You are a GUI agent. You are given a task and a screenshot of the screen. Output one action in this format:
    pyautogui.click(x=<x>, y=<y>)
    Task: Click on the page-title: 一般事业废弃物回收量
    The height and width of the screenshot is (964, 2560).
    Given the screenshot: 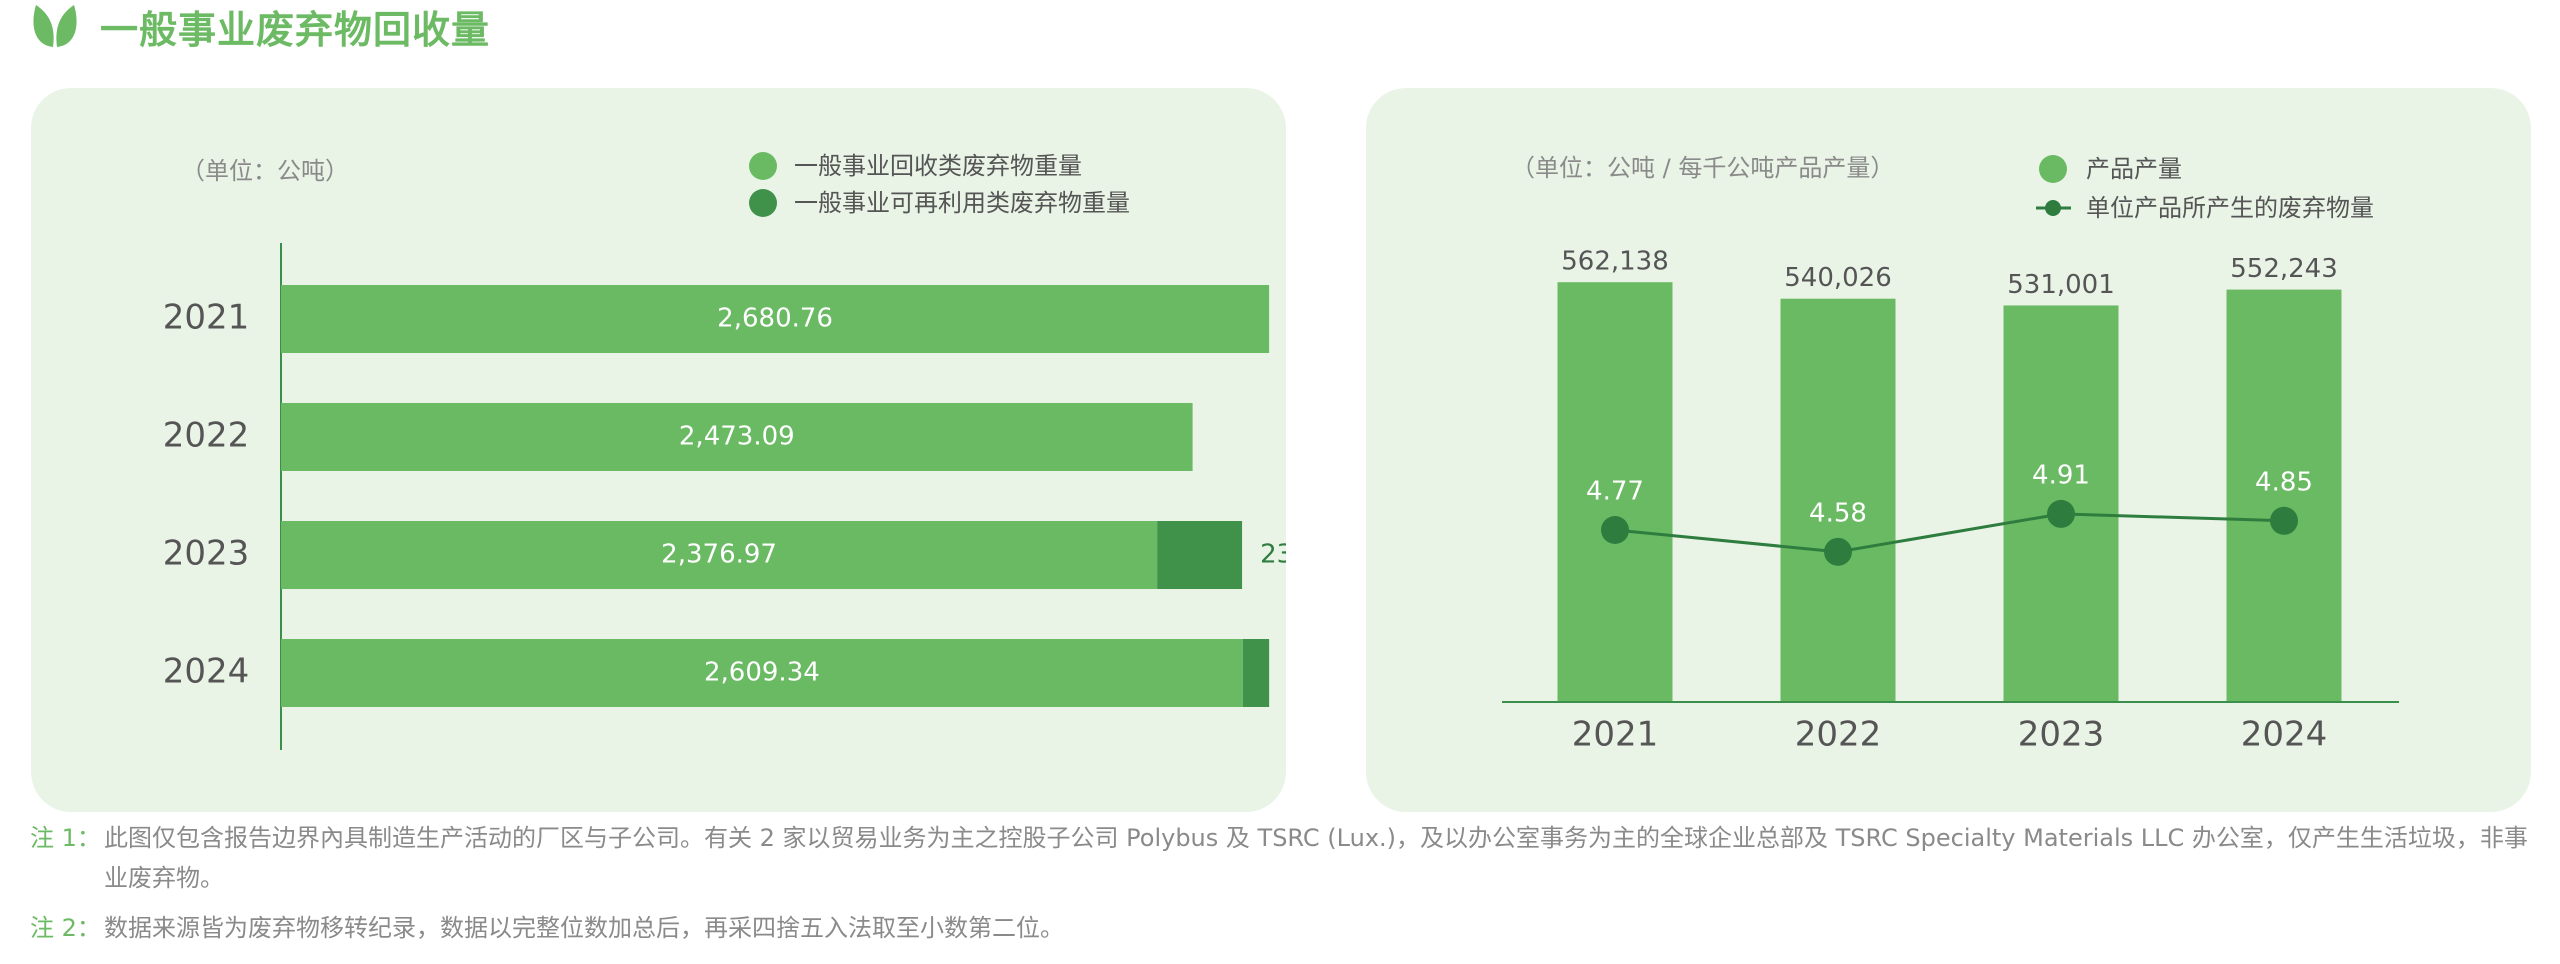 What is the action you would take?
    pyautogui.click(x=295, y=29)
    